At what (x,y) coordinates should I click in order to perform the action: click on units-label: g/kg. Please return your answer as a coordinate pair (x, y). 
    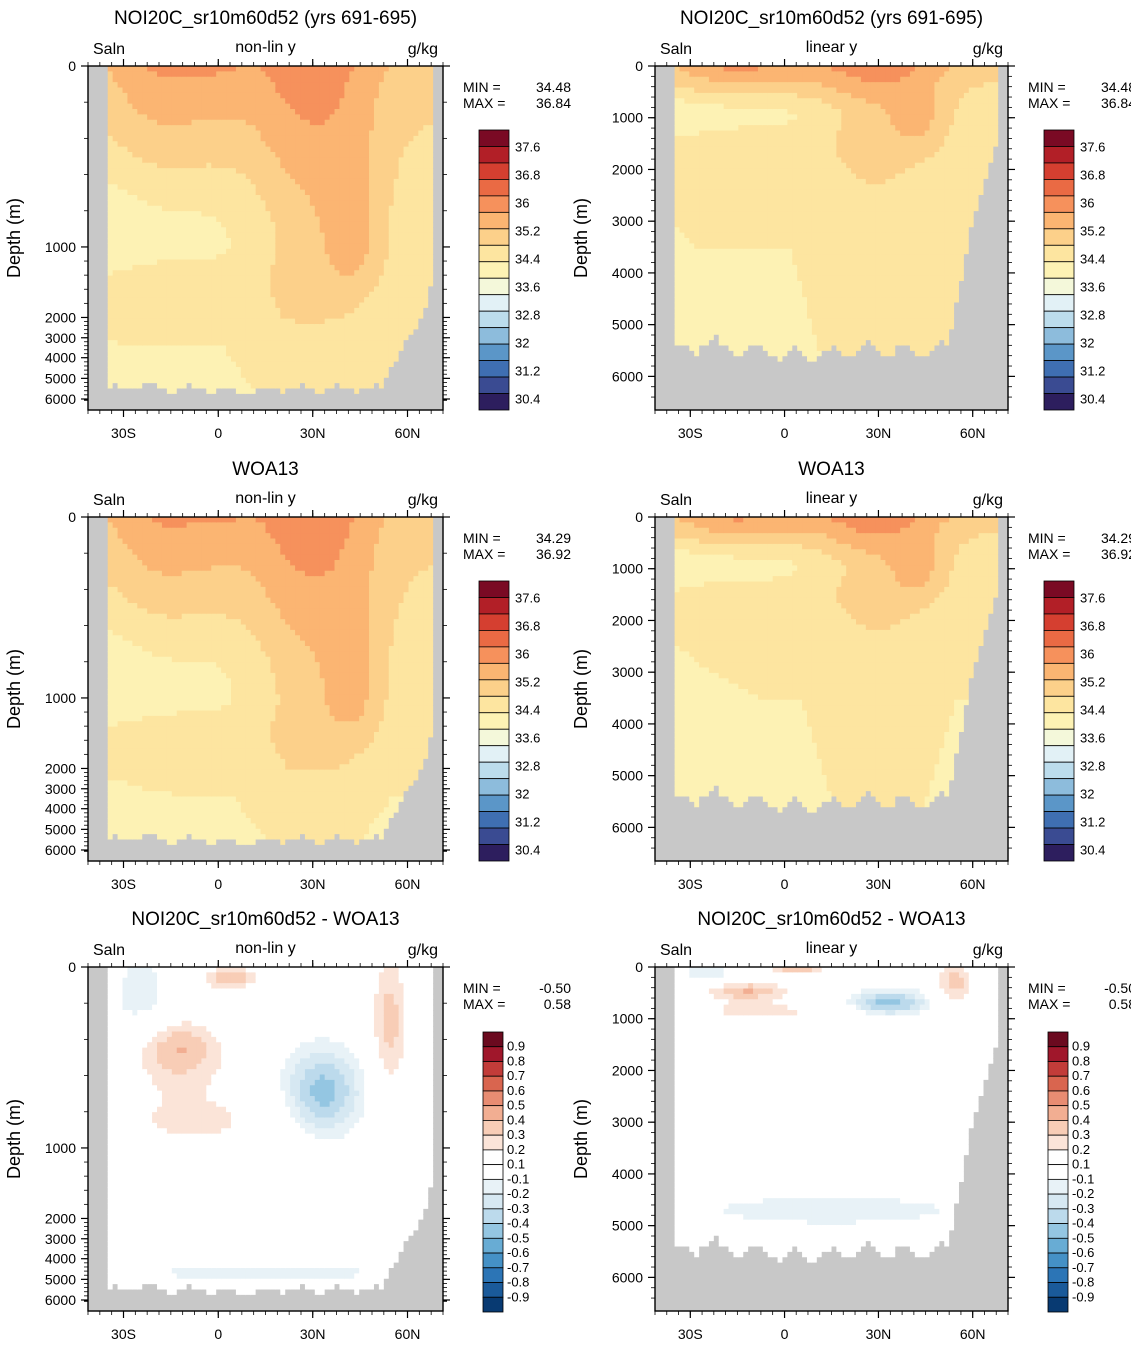
    Looking at the image, I should click on (988, 49).